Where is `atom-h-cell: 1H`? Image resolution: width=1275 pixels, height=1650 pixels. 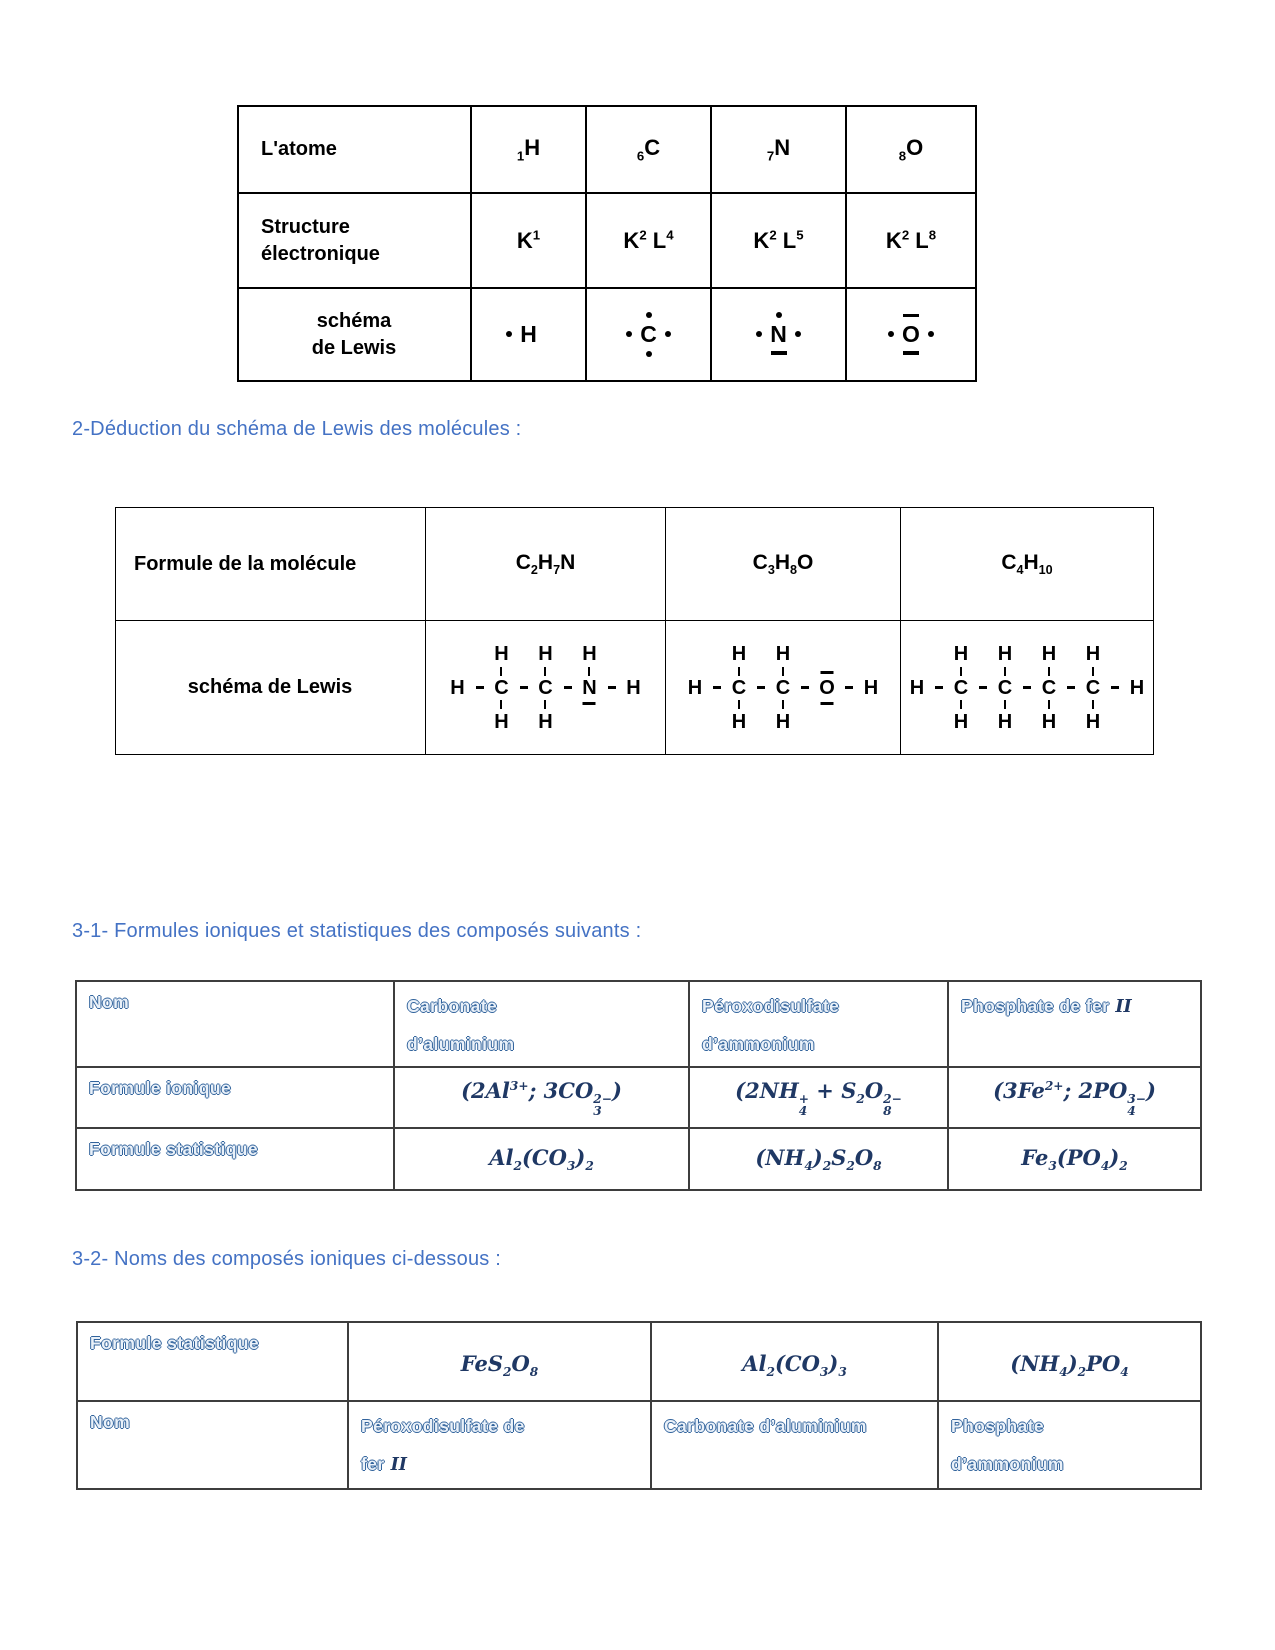
atom-h-cell: 1H is located at coordinates (528, 149).